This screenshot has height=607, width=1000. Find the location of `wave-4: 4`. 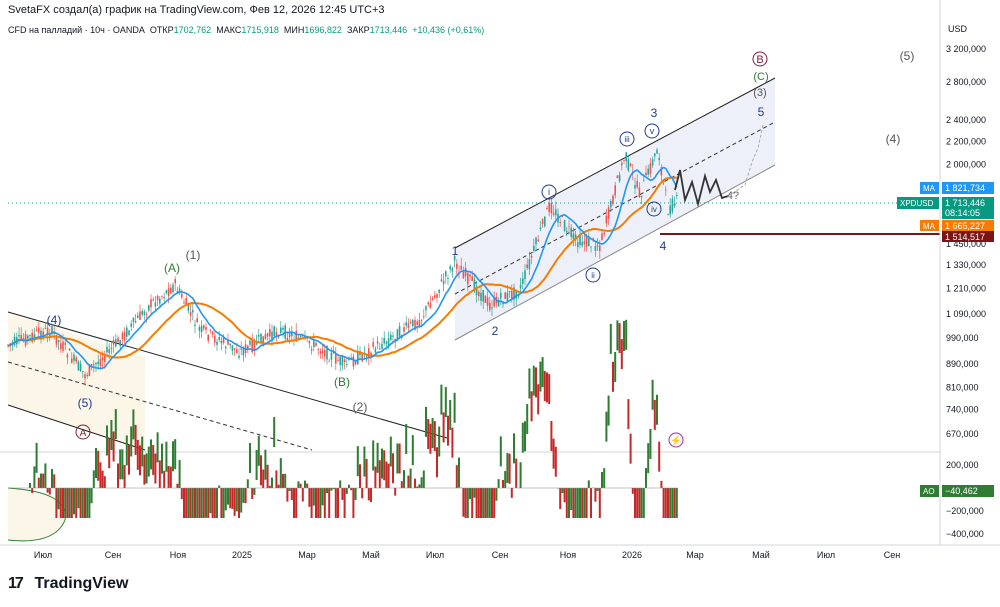

wave-4: 4 is located at coordinates (663, 246).